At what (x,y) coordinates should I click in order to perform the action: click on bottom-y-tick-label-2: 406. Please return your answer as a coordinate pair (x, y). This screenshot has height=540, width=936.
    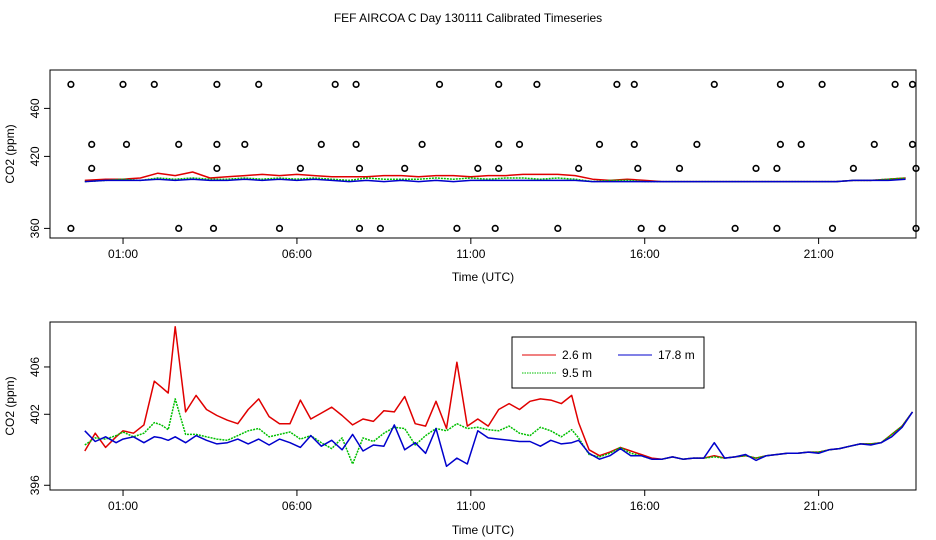
    Looking at the image, I should click on (35, 367).